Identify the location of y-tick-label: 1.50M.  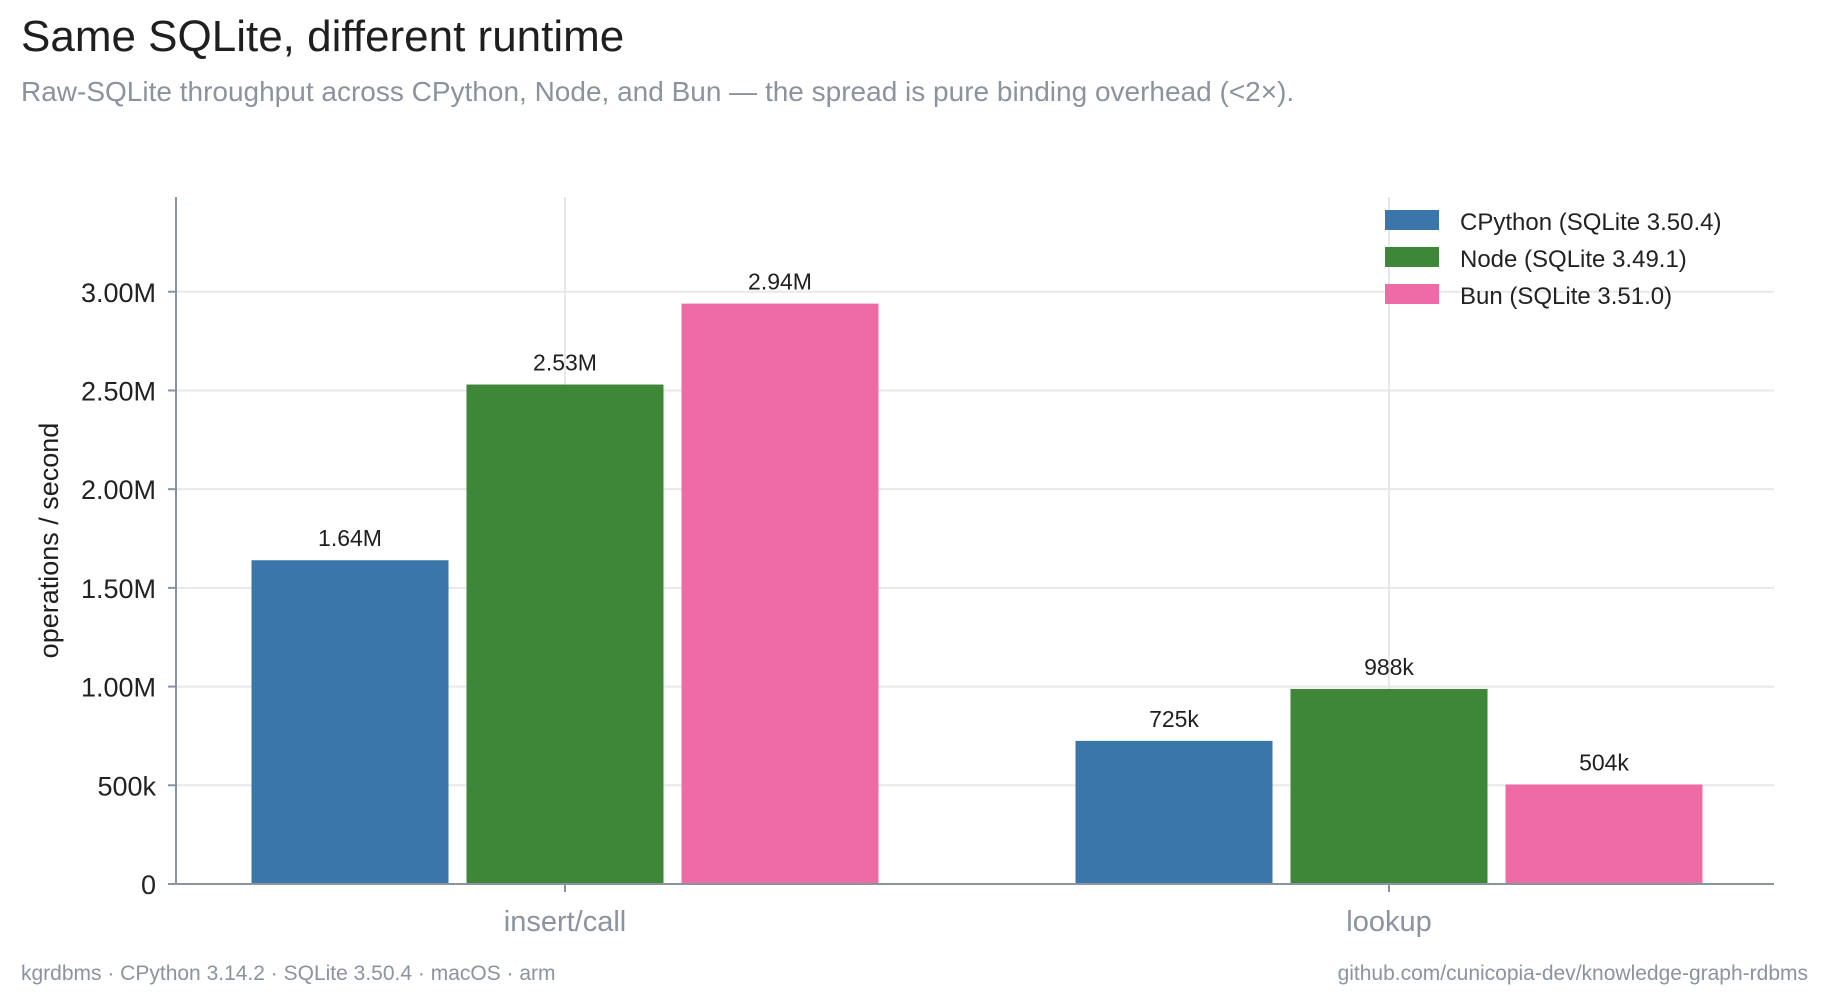
(118, 589).